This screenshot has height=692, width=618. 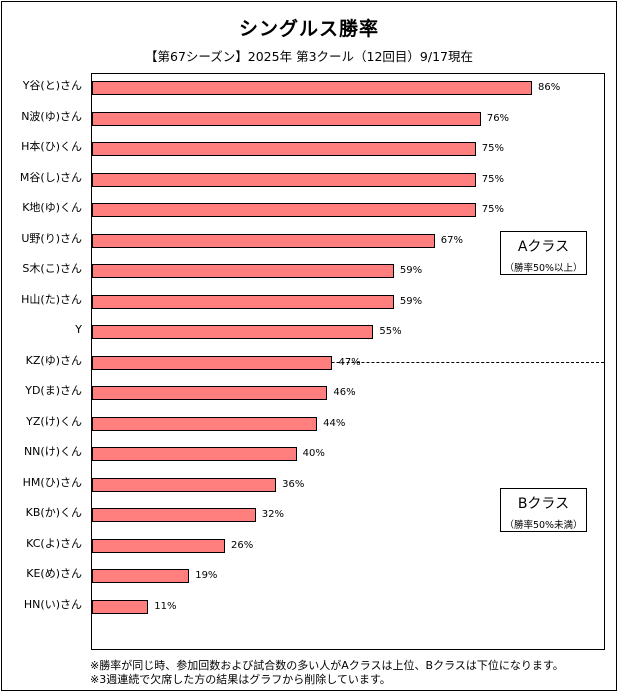 What do you see at coordinates (543, 504) in the screenshot?
I see `group-label-b: Bクラス` at bounding box center [543, 504].